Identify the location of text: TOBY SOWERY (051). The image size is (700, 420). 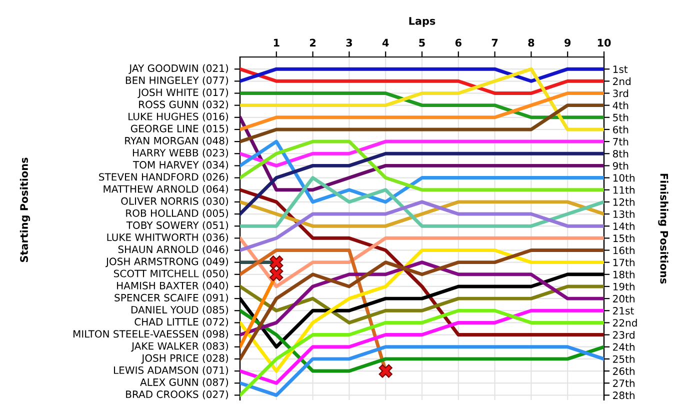
(177, 225).